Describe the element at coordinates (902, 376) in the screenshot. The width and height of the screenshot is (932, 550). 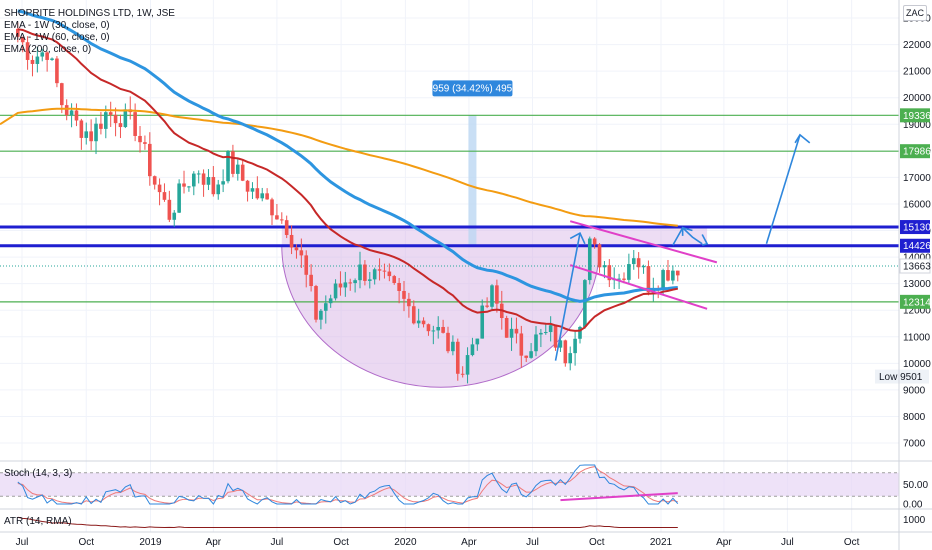
I see `low-marker-box` at that location.